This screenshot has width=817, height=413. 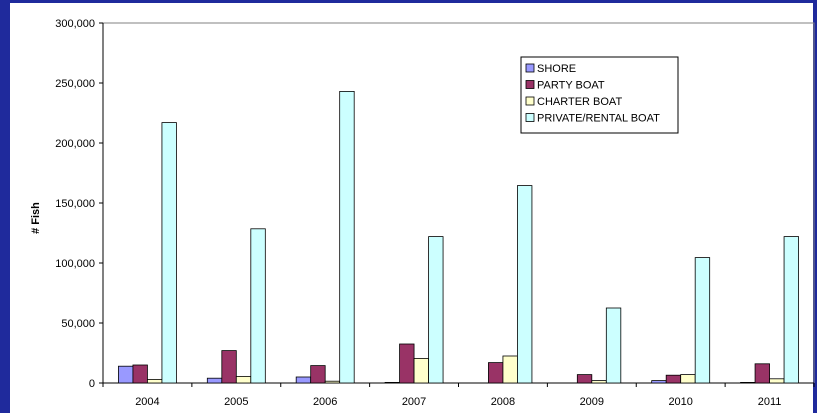 I want to click on legend-label: SHORE, so click(x=556, y=69).